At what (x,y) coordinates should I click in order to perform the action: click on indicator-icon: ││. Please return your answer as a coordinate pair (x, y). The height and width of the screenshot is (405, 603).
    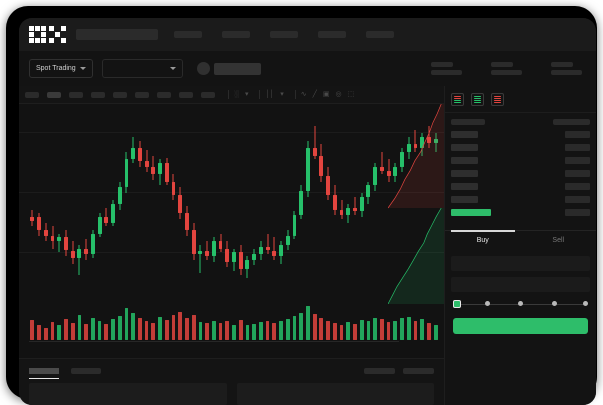
    Looking at the image, I should click on (270, 94).